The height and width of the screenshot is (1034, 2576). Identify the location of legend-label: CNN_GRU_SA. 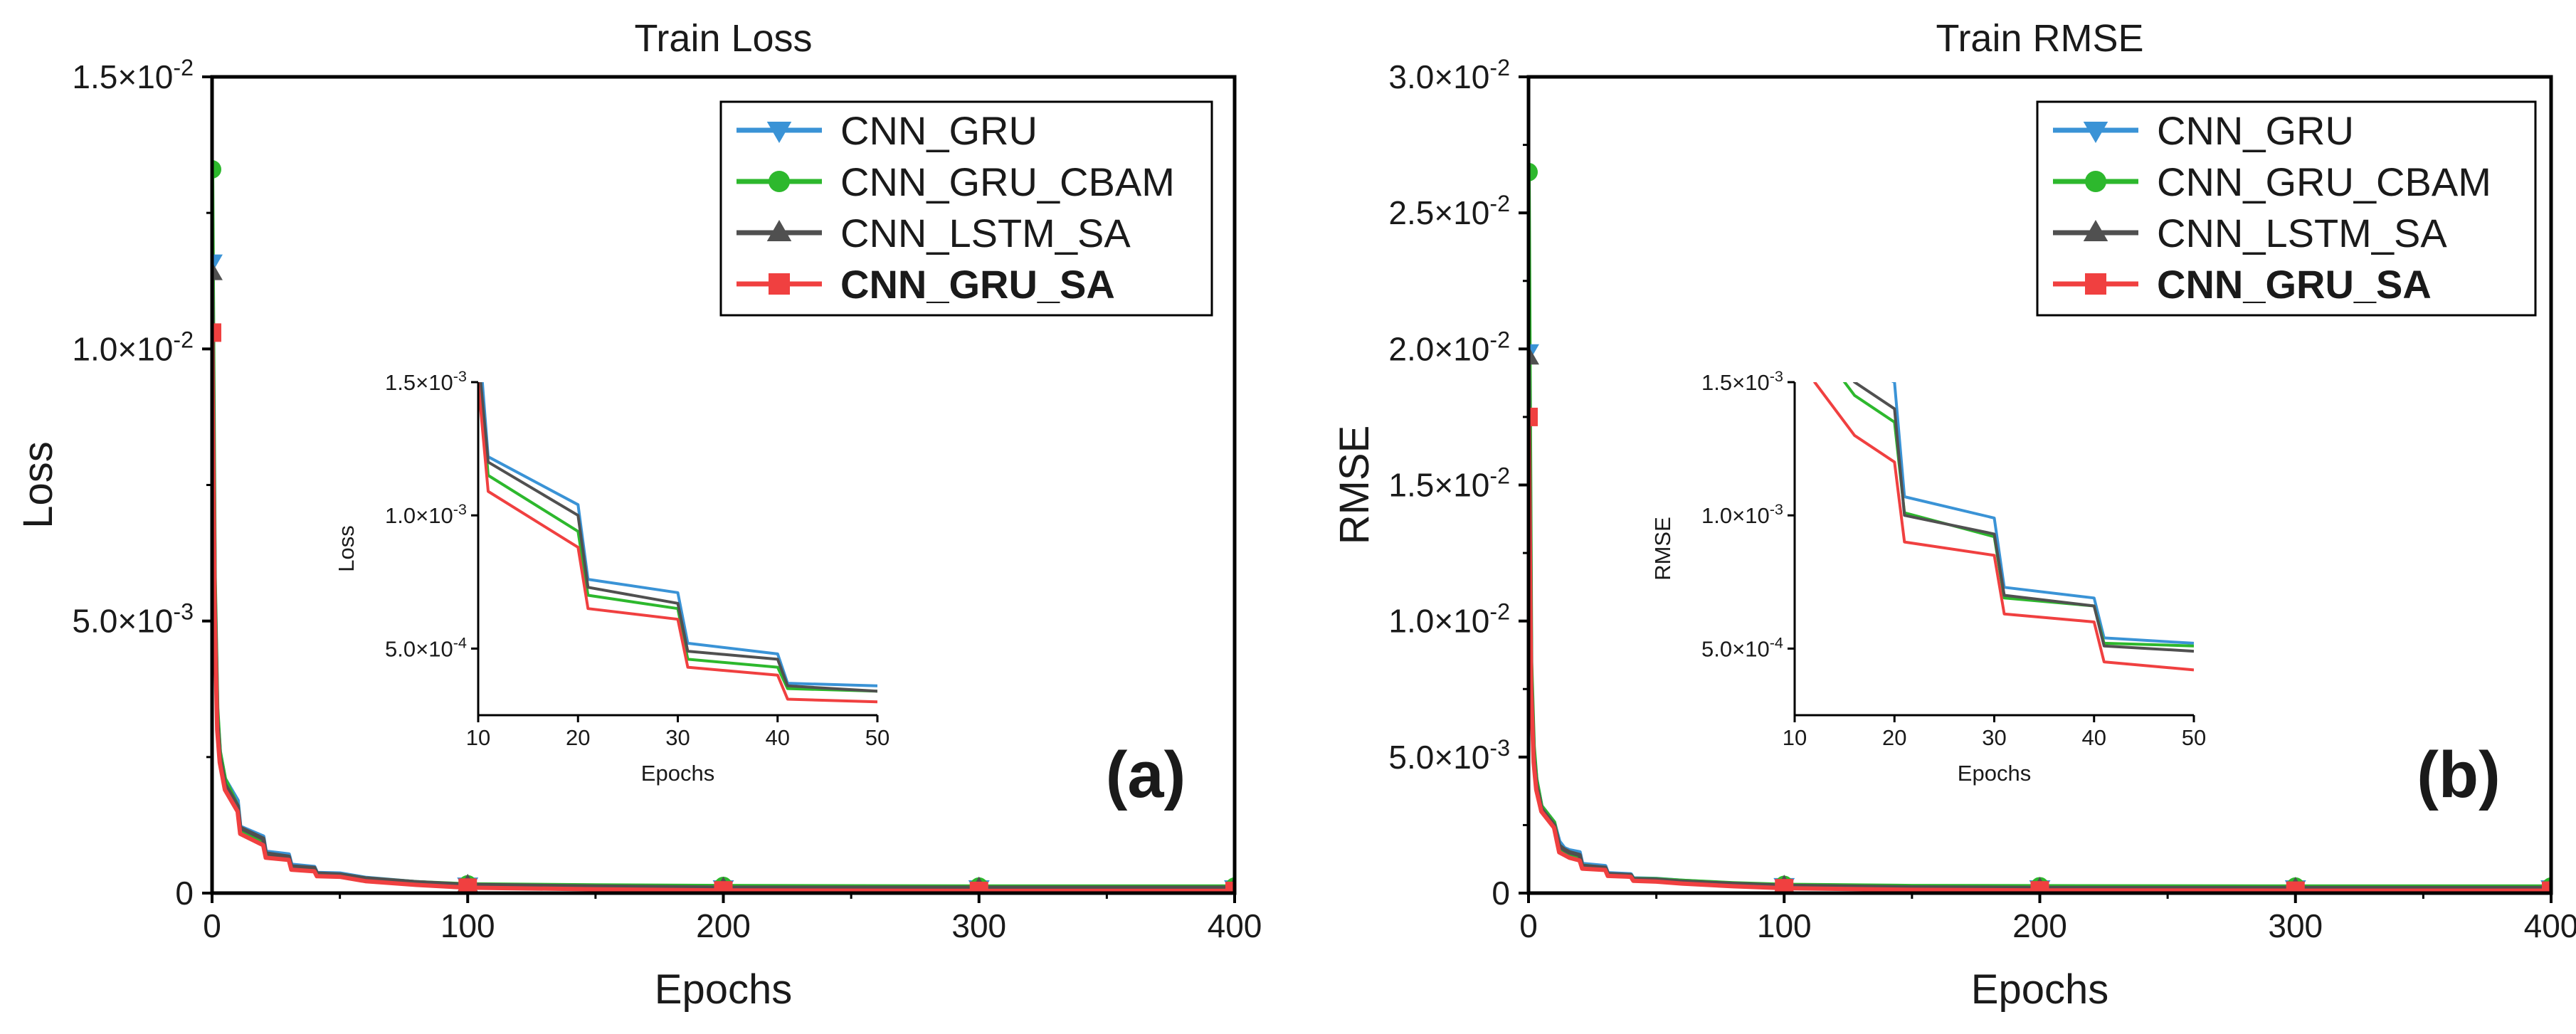
(977, 284).